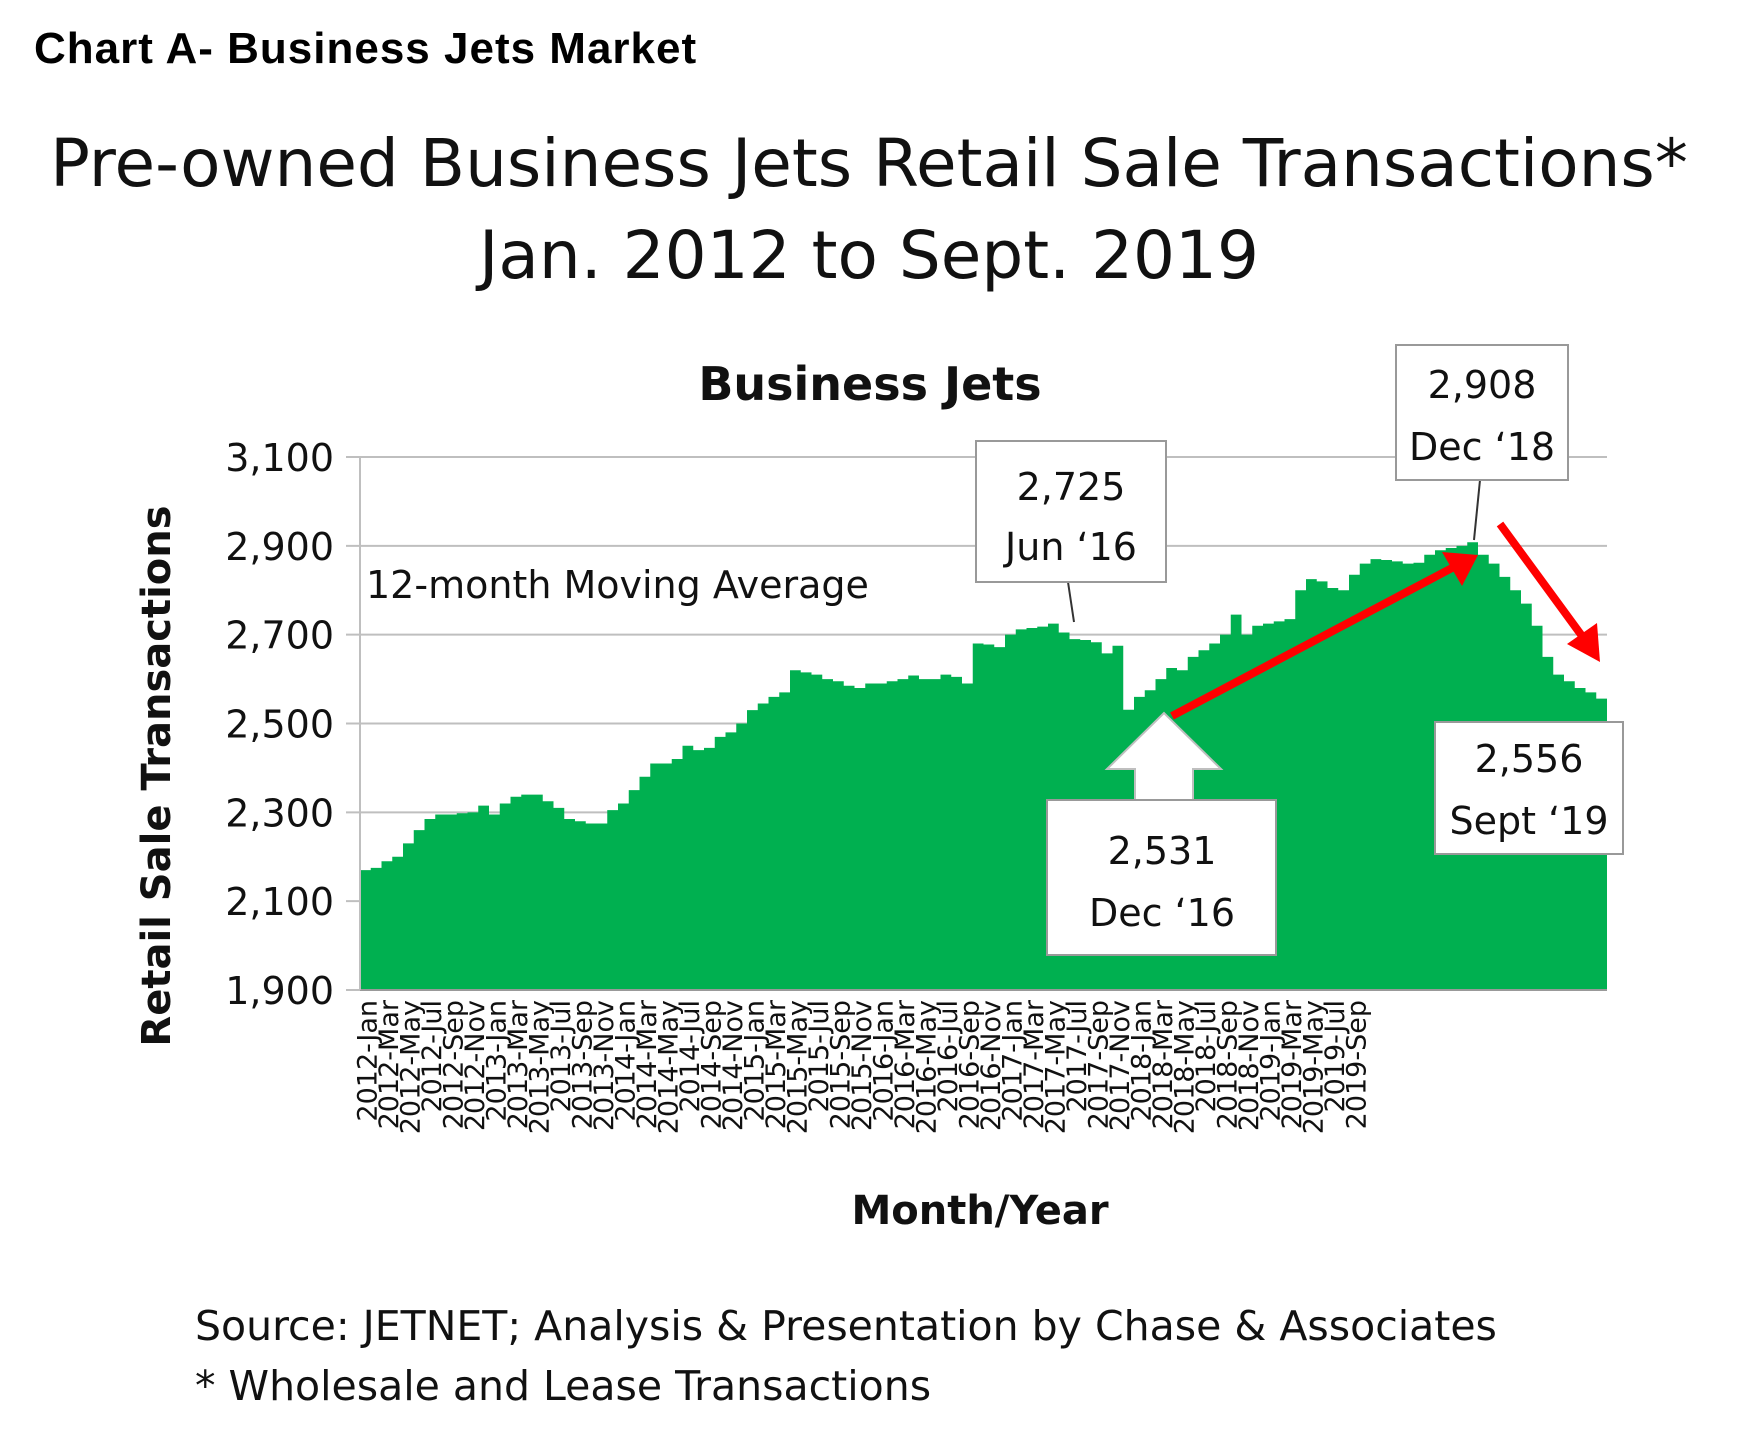 The width and height of the screenshot is (1738, 1438). I want to click on x-tick-label: 2017-May, so click(1055, 1067).